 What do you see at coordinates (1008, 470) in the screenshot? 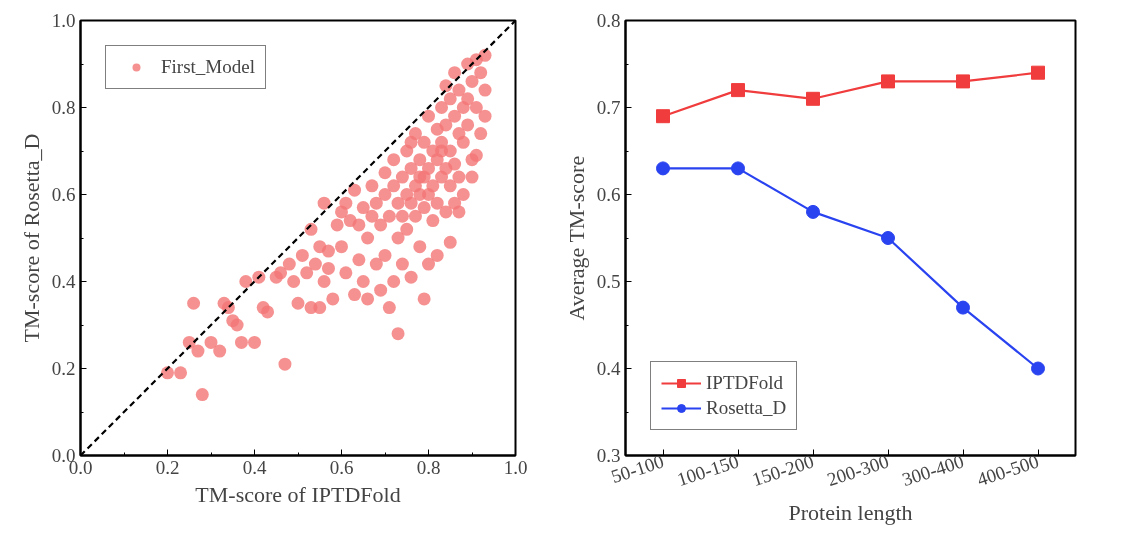
I see `x-tick-label: 400-500` at bounding box center [1008, 470].